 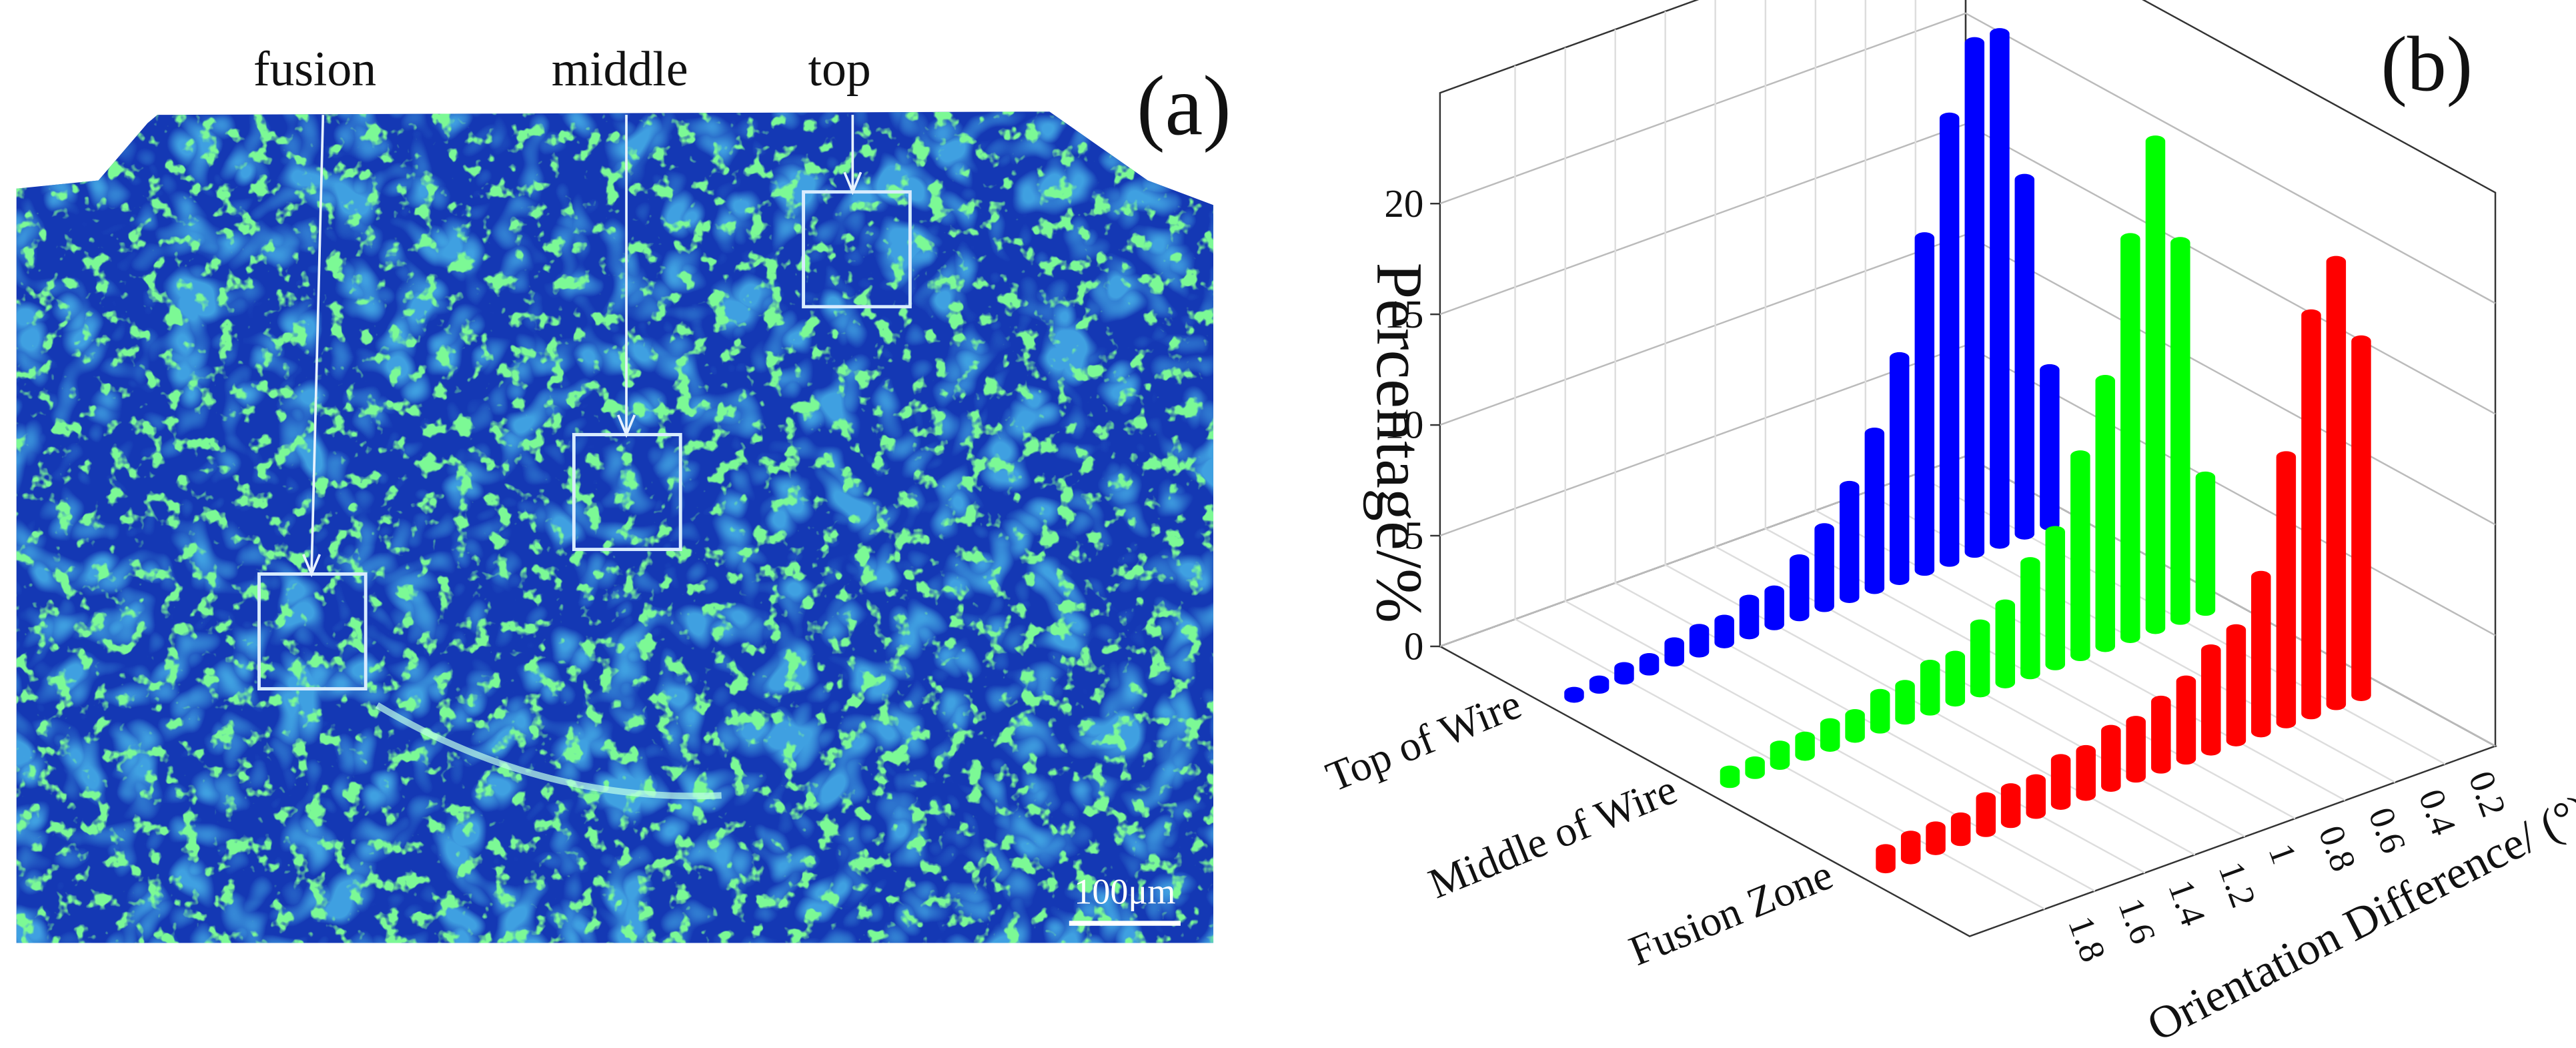 I want to click on y-tick-label: 20, so click(x=1403, y=203).